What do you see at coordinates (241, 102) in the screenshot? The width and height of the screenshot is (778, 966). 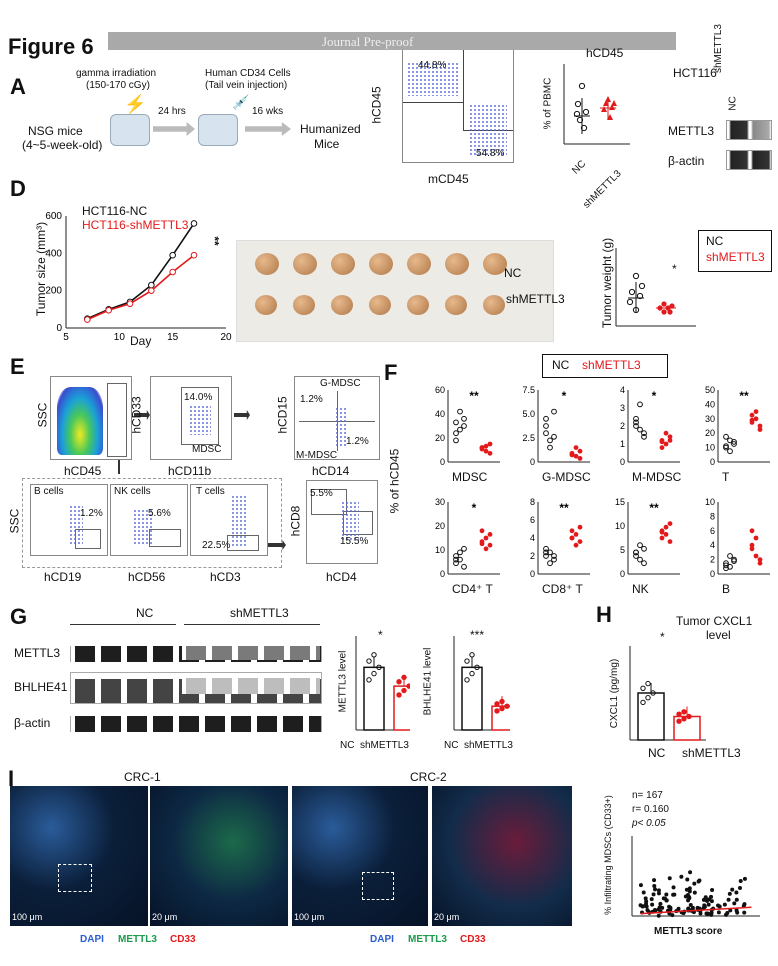 I see `syringe-icon: 💉` at bounding box center [241, 102].